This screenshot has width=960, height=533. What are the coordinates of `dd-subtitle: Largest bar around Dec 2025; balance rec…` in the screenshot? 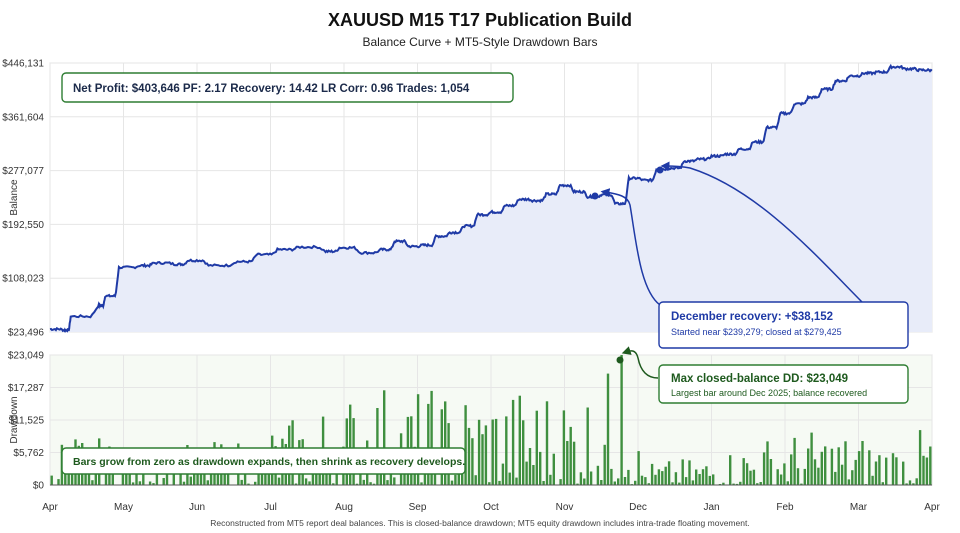 It's located at (769, 393).